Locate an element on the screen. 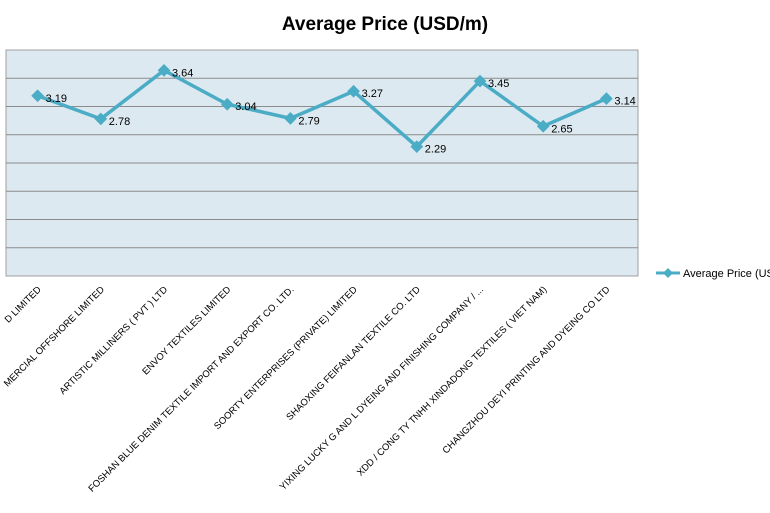  x-tick-label: SOORTY ENTERPRISES (PRIVATE) LIMITED is located at coordinates (286, 358).